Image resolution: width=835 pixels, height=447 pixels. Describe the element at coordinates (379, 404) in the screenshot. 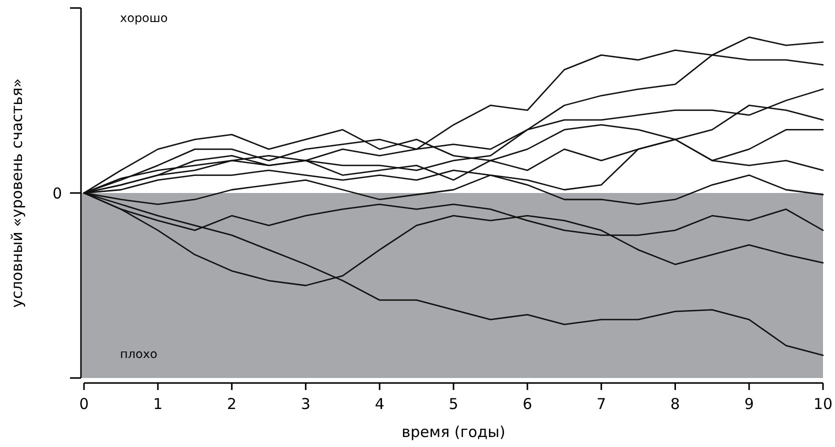

I see `x-tick-label: 4` at that location.